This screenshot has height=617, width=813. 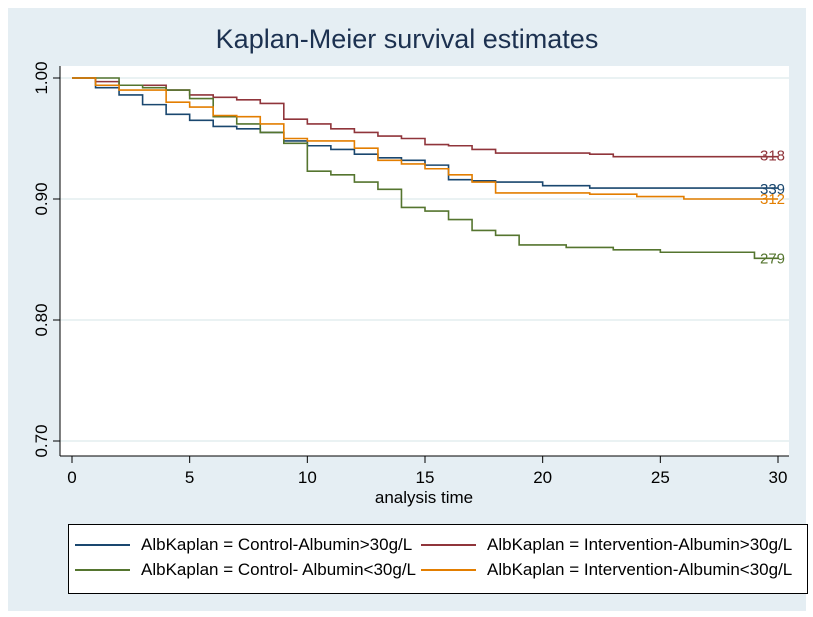 What do you see at coordinates (542, 477) in the screenshot?
I see `x-tick-label: 20` at bounding box center [542, 477].